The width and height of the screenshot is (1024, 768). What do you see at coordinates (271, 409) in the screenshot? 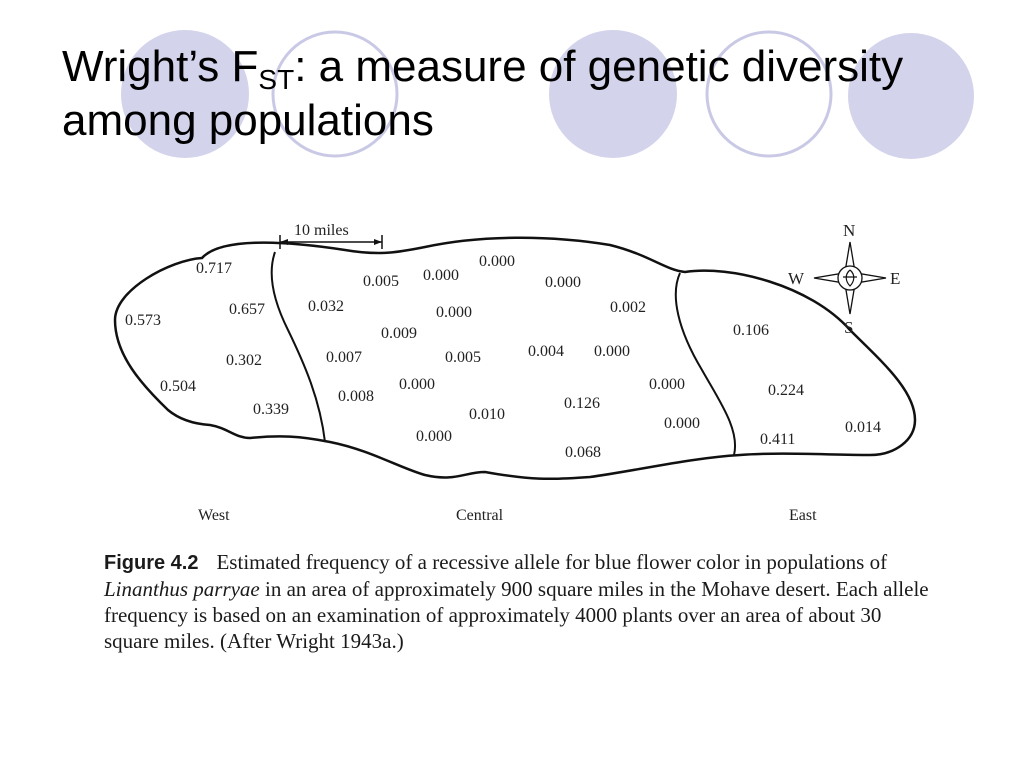
I see `frequency-label: 0.339` at bounding box center [271, 409].